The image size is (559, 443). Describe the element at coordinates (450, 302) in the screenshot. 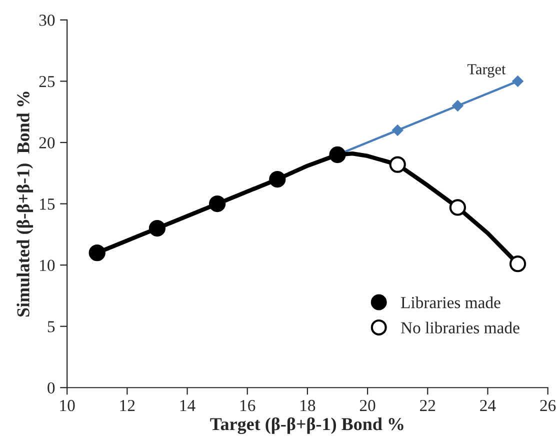

I see `legend-label: Libraries made` at that location.